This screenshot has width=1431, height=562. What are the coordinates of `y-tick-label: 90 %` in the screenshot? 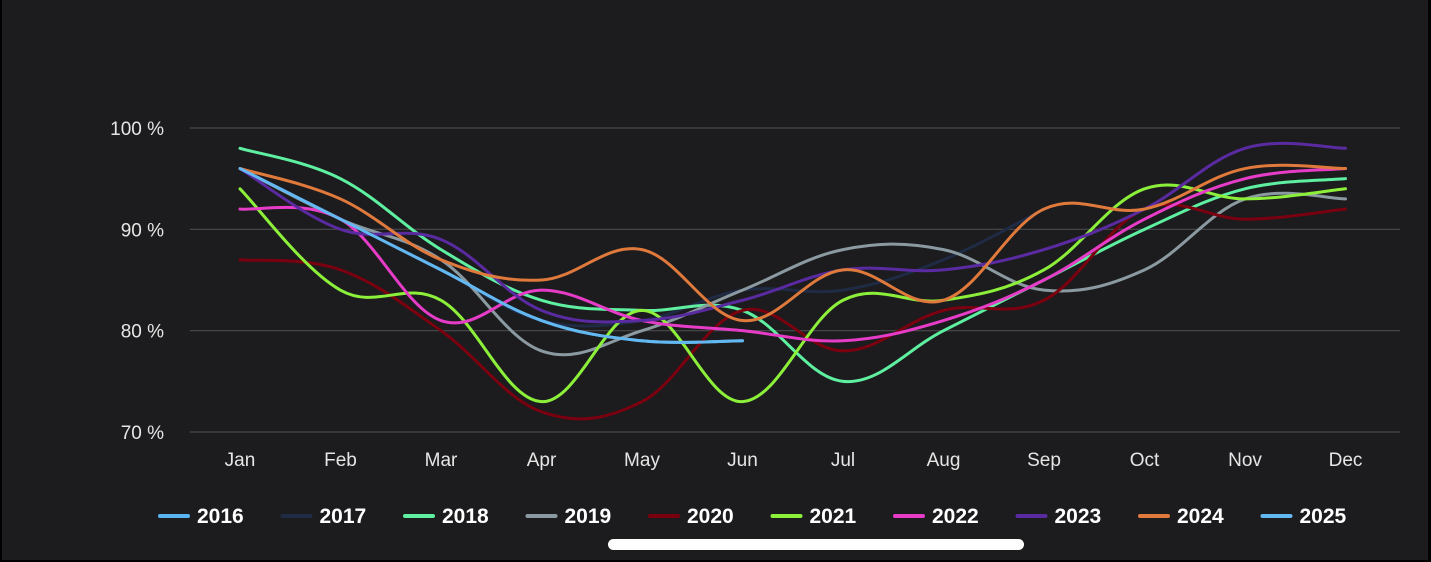 It's located at (142, 230).